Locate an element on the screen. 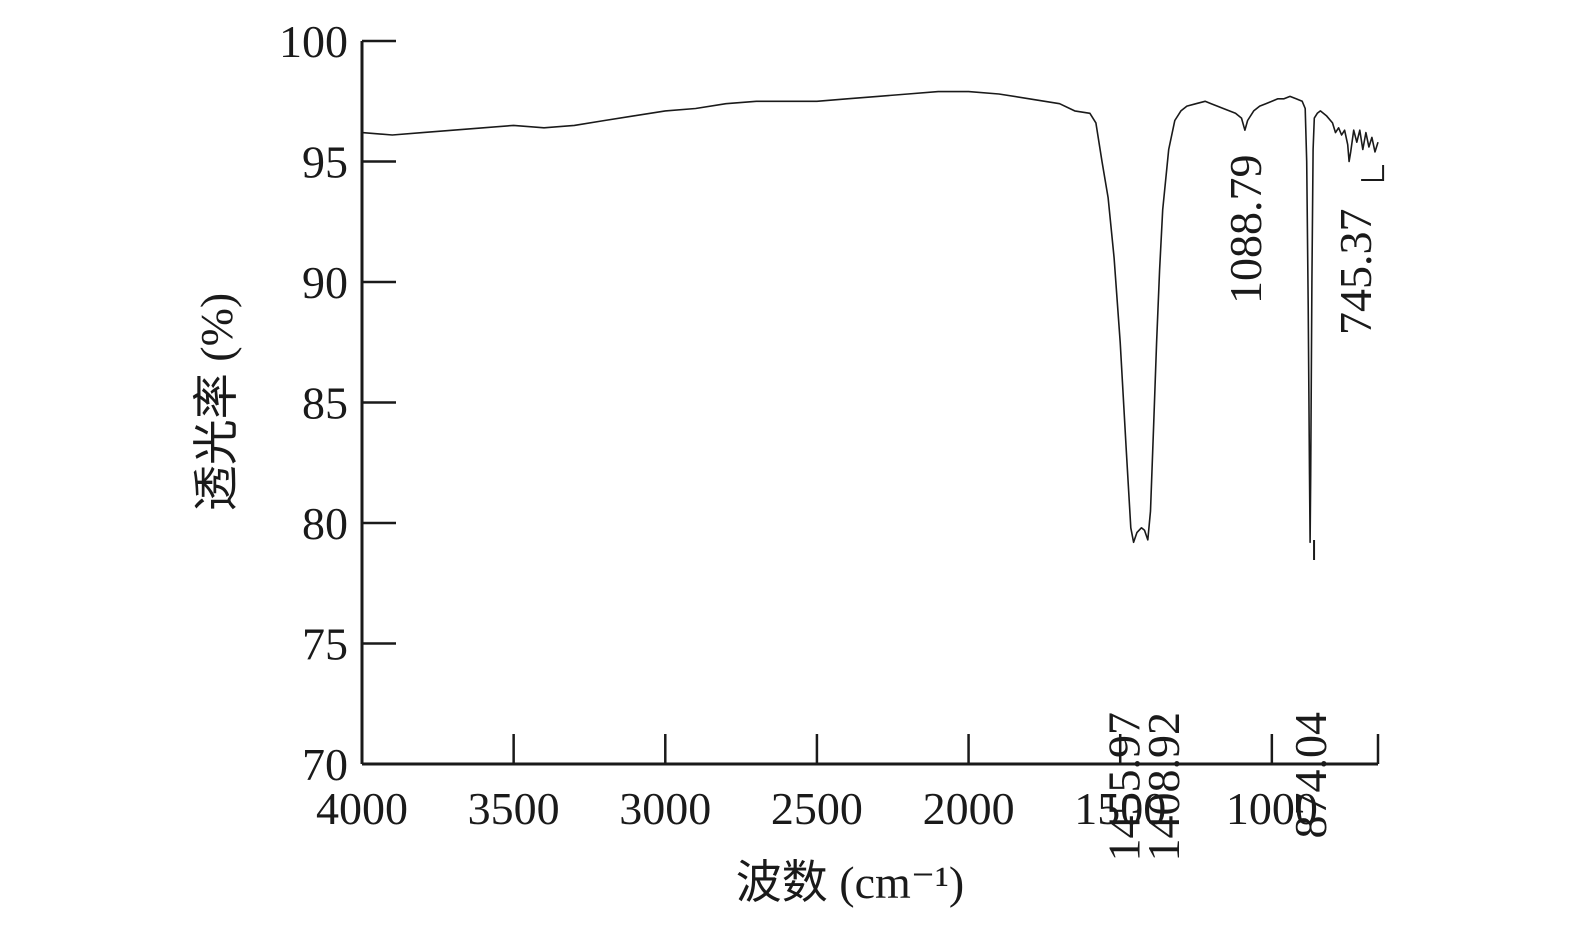  x-axis-title: 波数 (cm⁻¹) is located at coordinates (850, 882).